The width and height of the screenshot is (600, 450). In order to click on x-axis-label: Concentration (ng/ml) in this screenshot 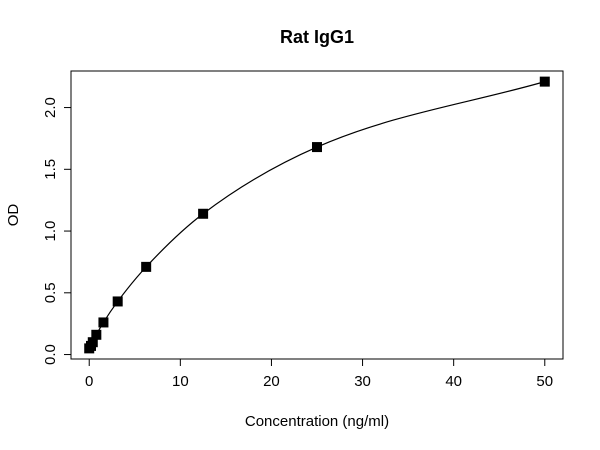, I will do `click(317, 421)`.